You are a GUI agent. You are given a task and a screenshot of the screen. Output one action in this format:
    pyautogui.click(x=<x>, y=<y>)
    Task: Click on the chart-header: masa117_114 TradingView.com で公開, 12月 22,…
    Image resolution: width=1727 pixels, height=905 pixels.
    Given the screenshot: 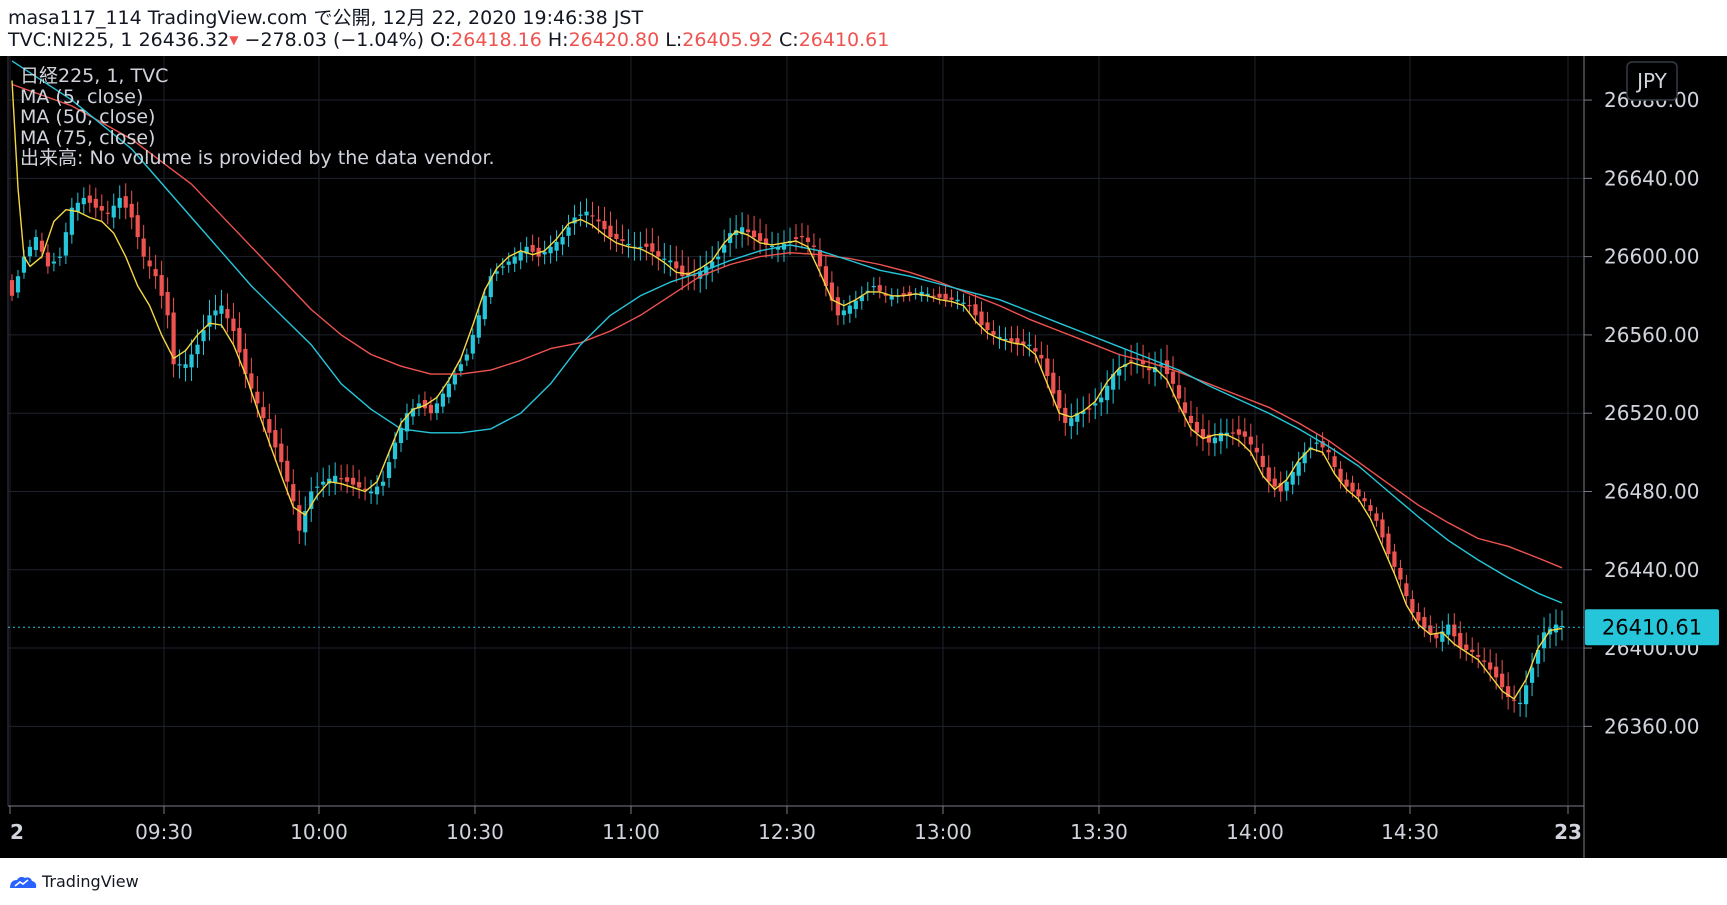 What is the action you would take?
    pyautogui.click(x=863, y=28)
    